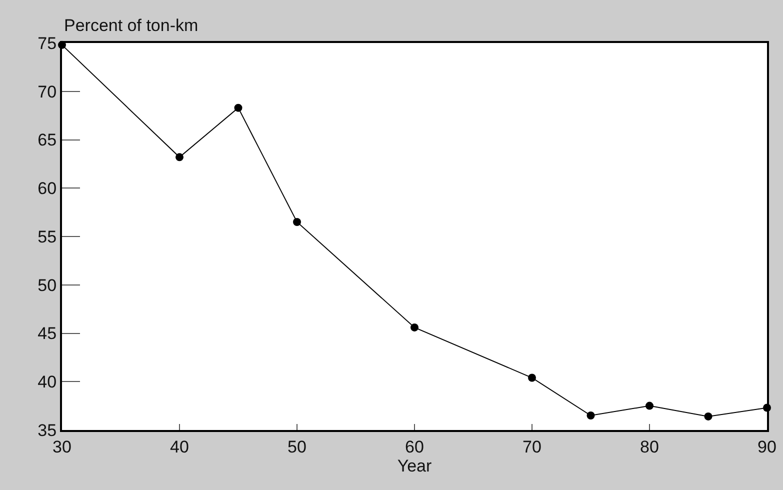  What do you see at coordinates (297, 446) in the screenshot?
I see `x-tick-label: 50` at bounding box center [297, 446].